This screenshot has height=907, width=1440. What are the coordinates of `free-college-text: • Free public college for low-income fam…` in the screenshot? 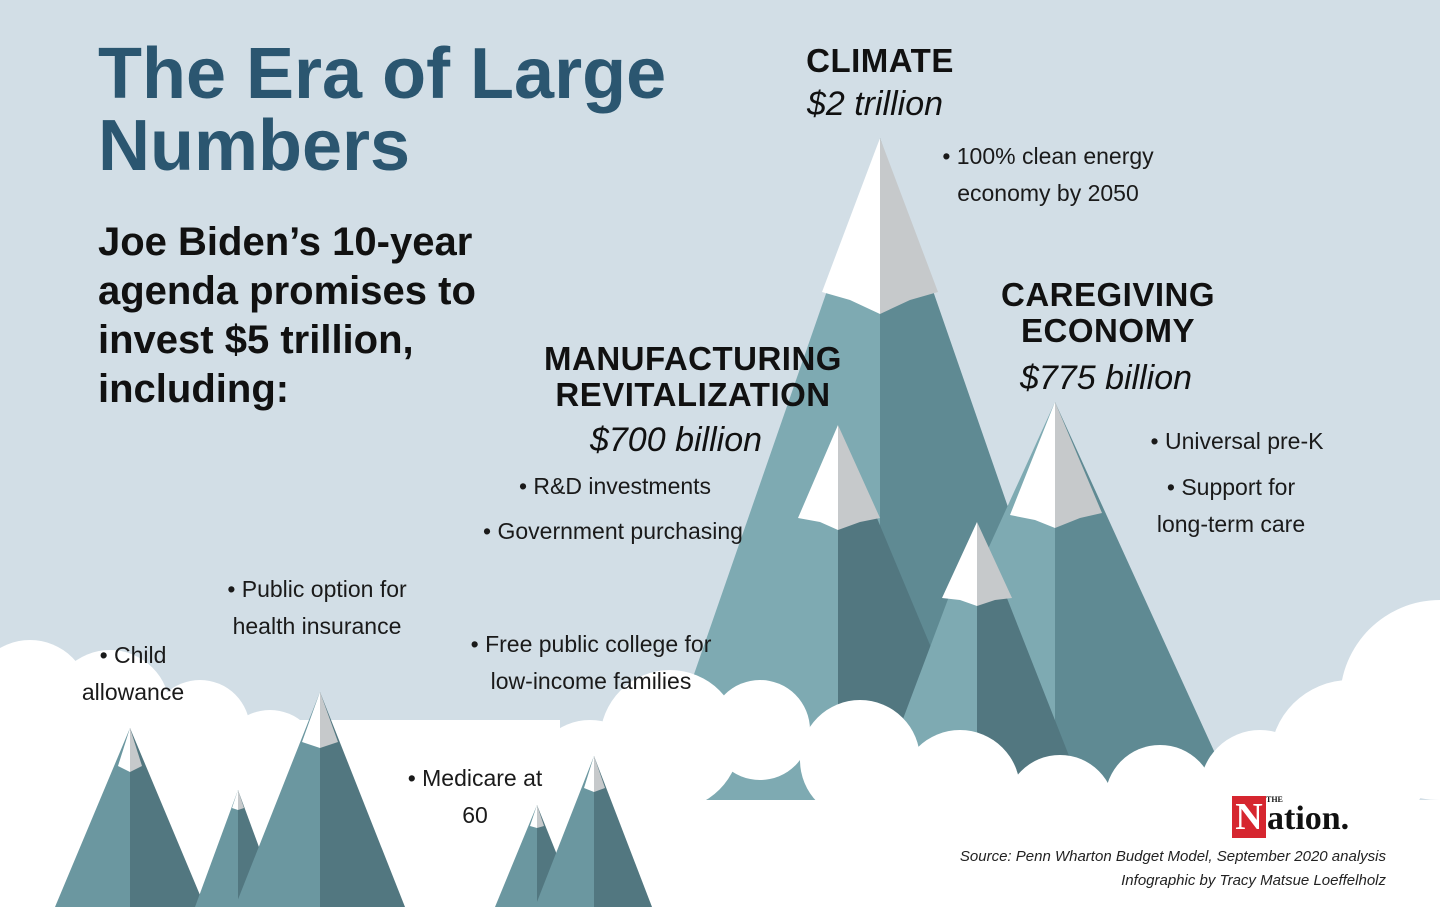 It's located at (591, 662).